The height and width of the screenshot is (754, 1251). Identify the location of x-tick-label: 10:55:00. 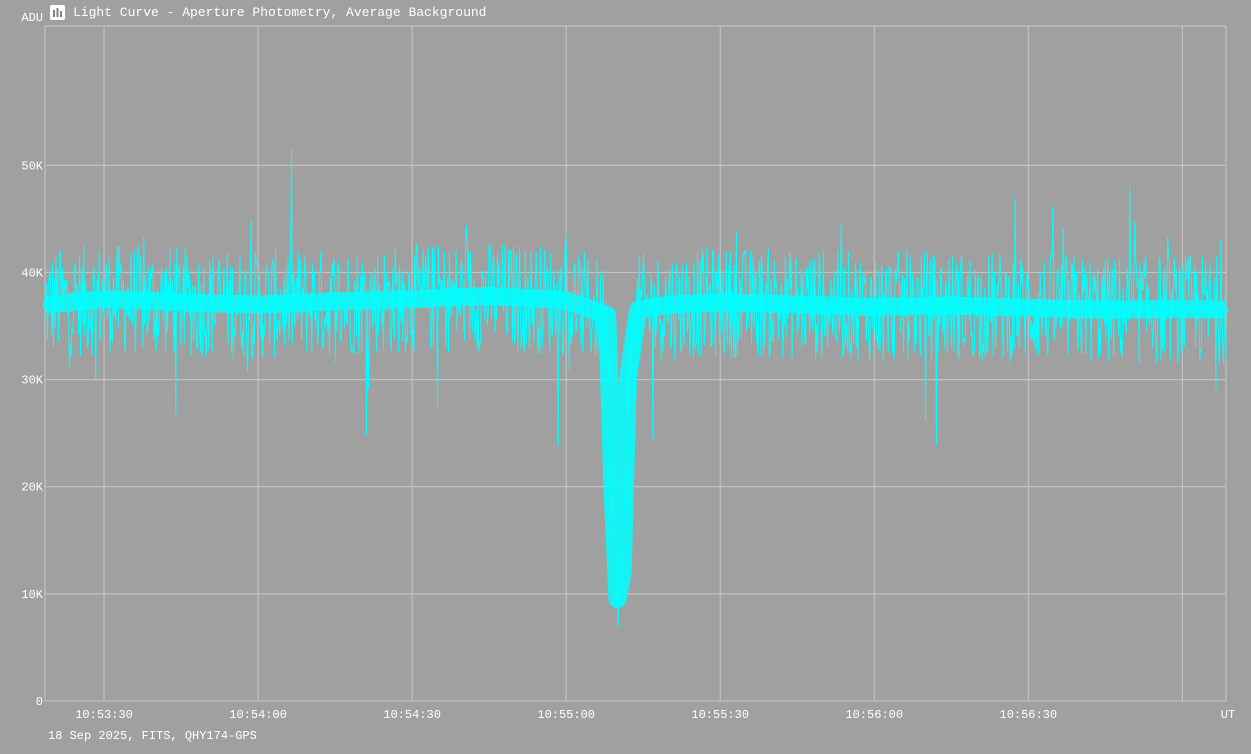
(566, 715).